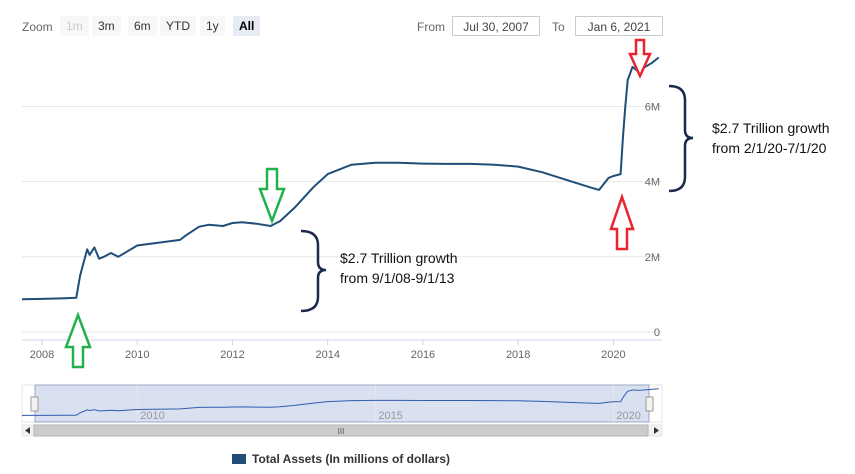 Image resolution: width=855 pixels, height=474 pixels. What do you see at coordinates (152, 416) in the screenshot?
I see `navigator-tick-label: 2010` at bounding box center [152, 416].